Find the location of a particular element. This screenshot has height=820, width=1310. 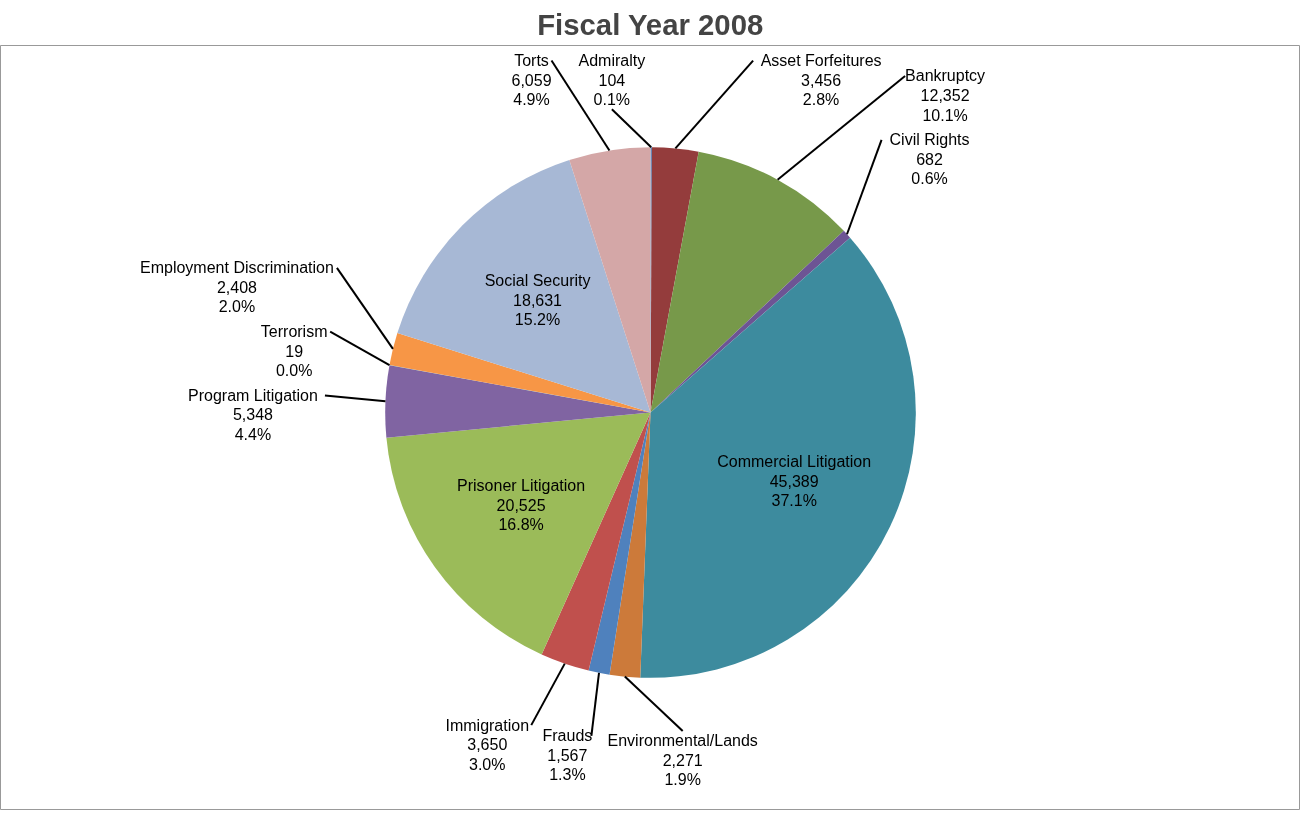

slice-label: Commercial Litigation is located at coordinates (794, 462).